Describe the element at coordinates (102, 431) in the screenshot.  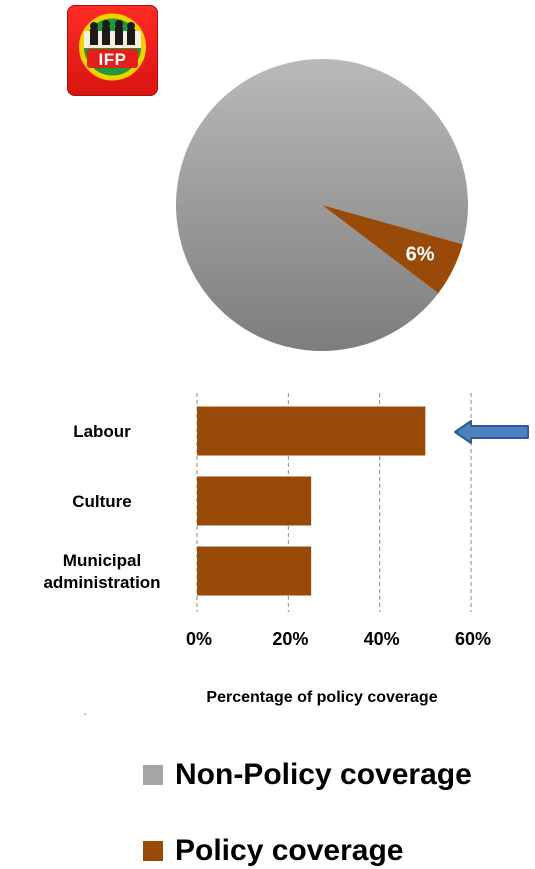
I see `category-label-labour: Labour` at that location.